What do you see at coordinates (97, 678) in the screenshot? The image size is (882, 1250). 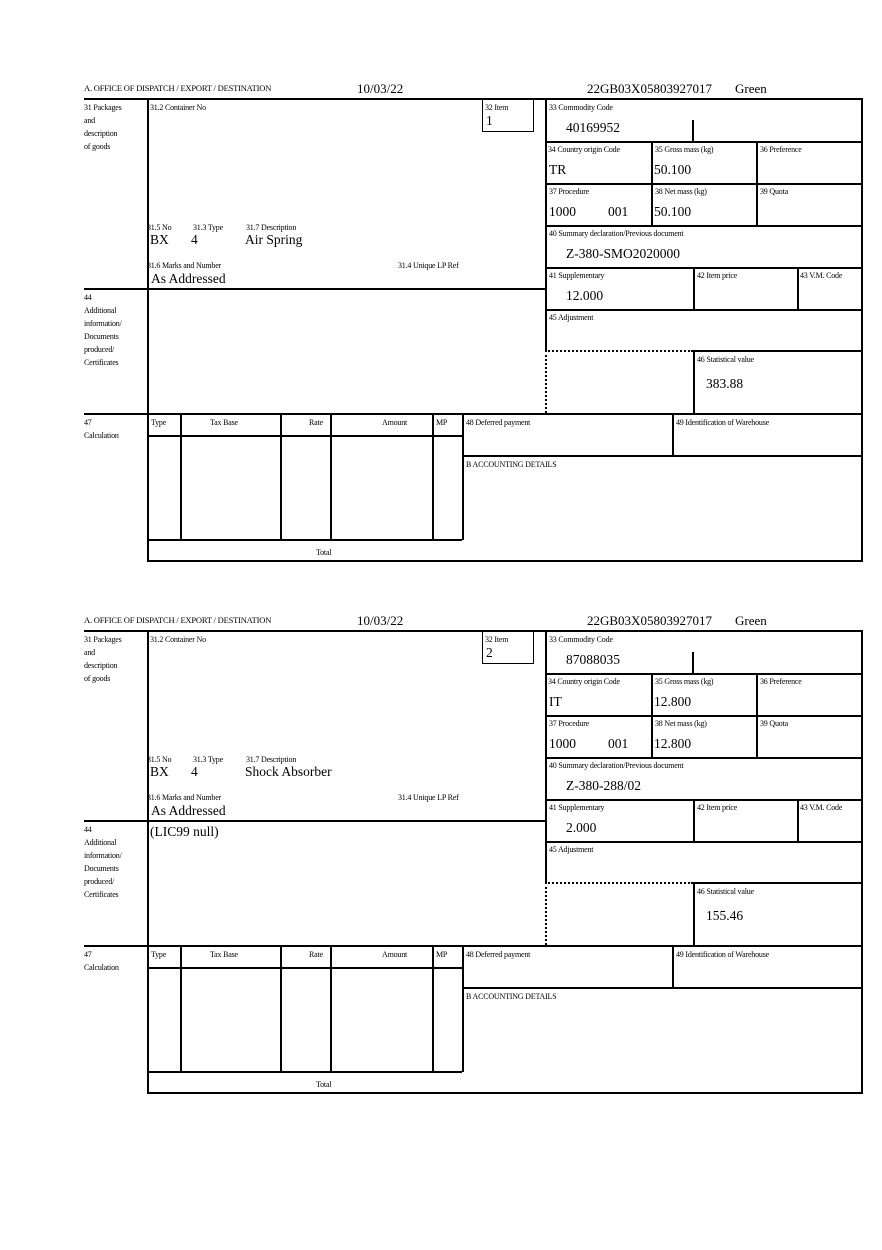 I see `box31-label: of goods` at bounding box center [97, 678].